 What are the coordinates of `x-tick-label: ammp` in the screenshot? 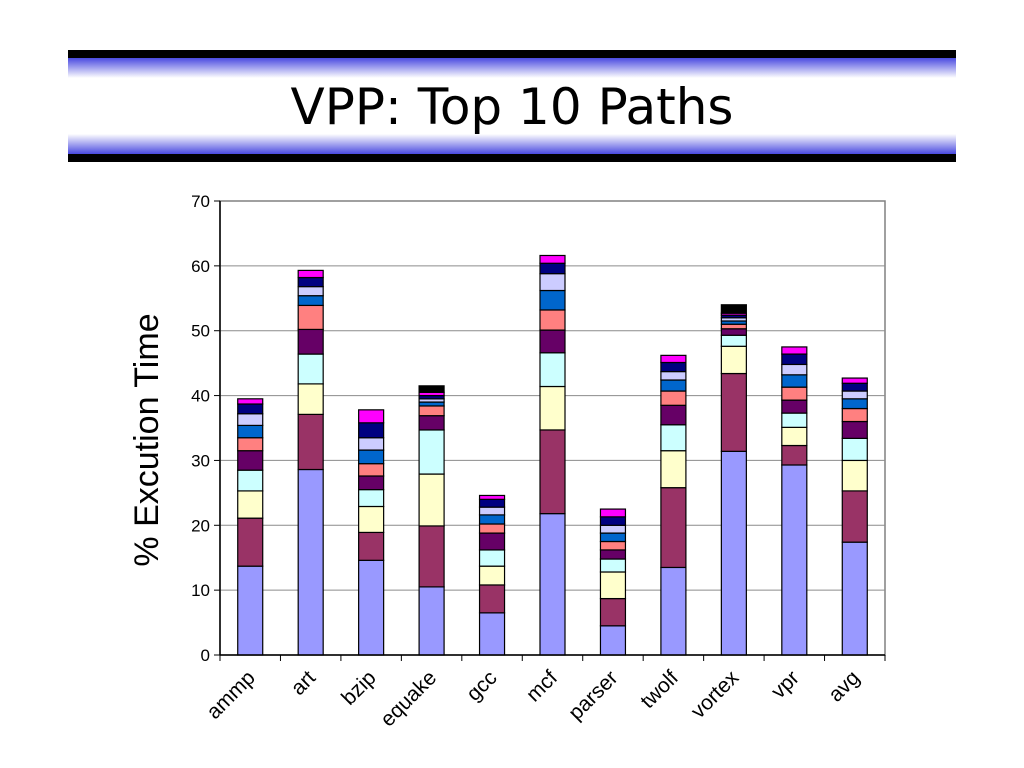 It's located at (231, 695).